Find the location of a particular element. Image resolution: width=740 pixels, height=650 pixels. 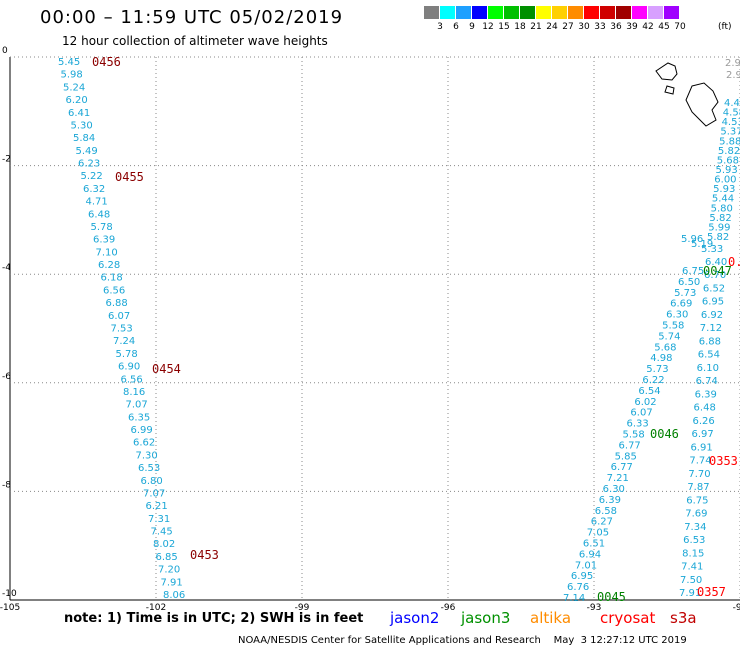

pass-time-label: 0046 is located at coordinates (664, 434).